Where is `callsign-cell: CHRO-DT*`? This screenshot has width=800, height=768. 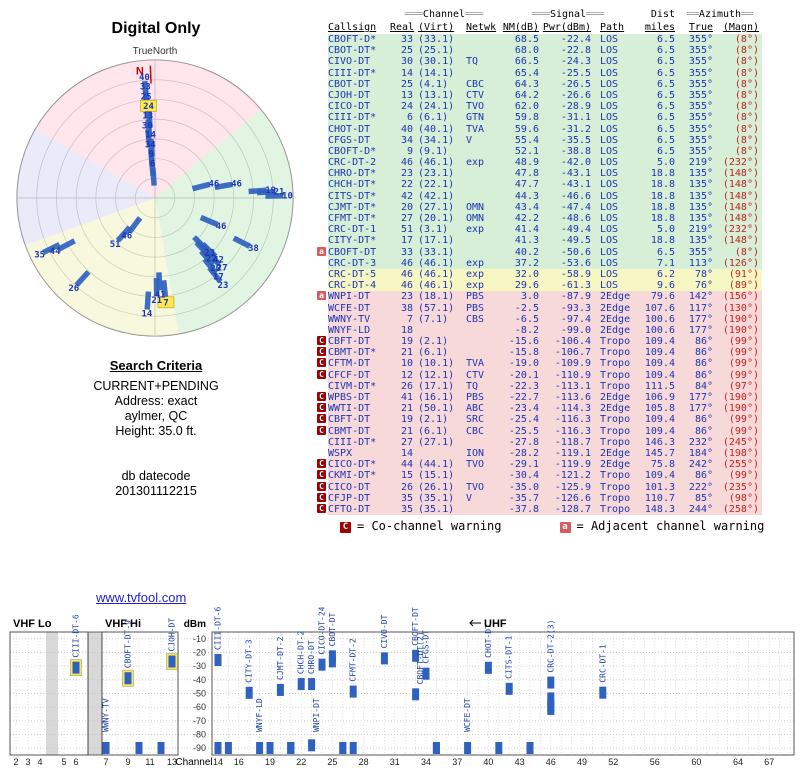
callsign-cell: CHRO-DT* is located at coordinates (359, 174).